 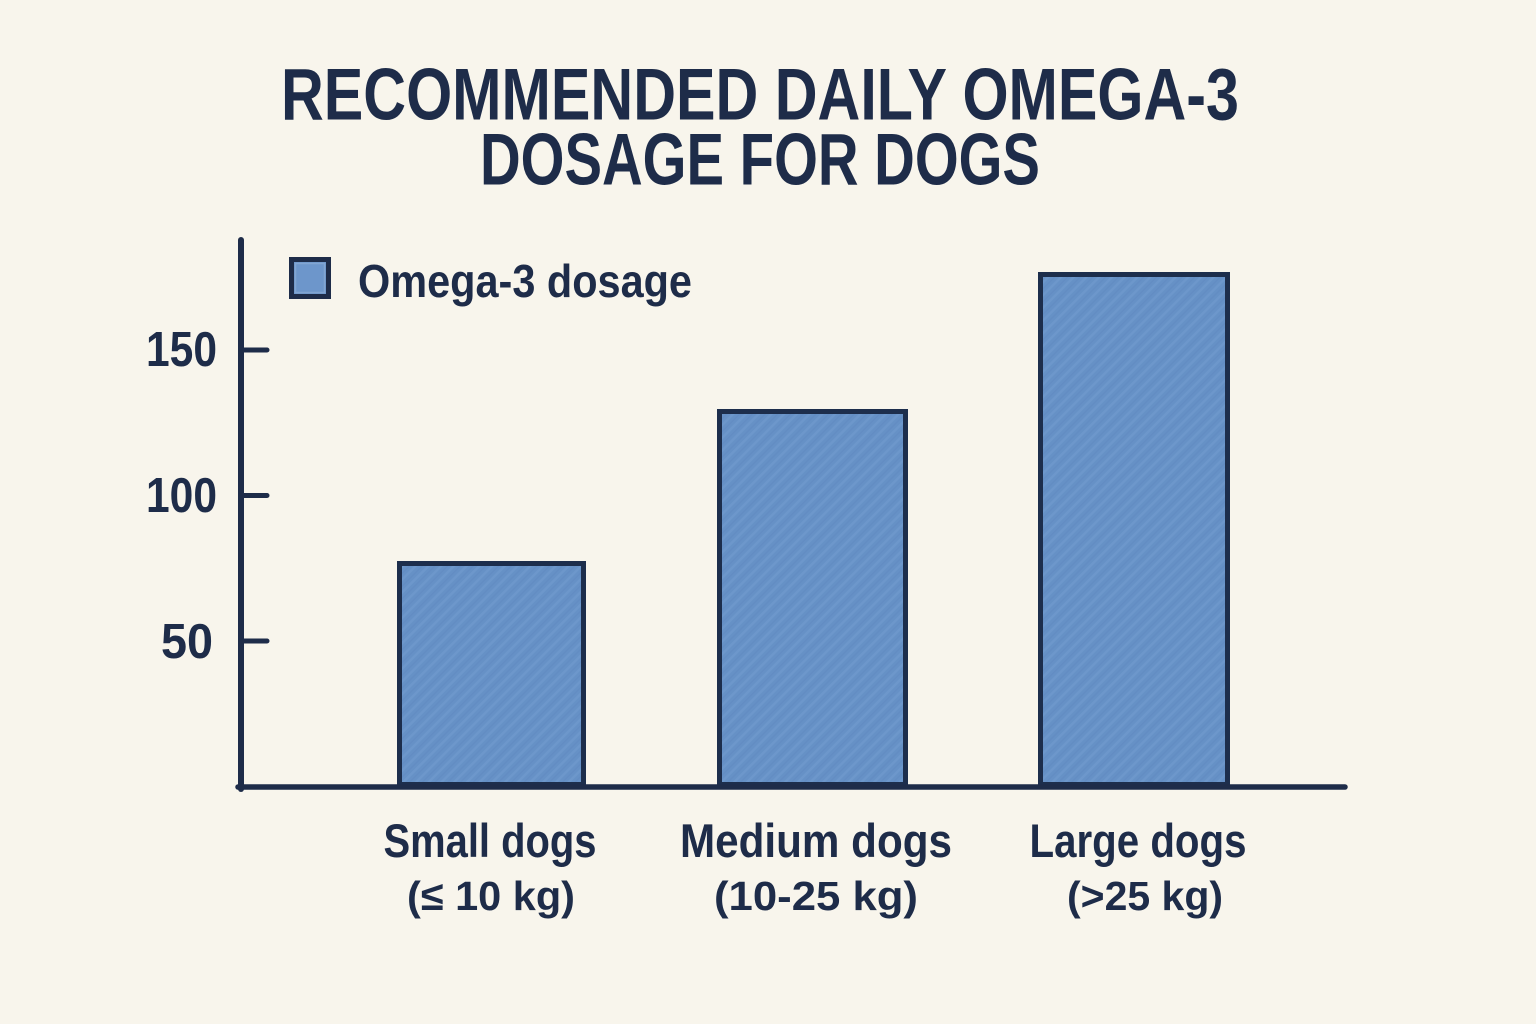 What do you see at coordinates (181, 496) in the screenshot?
I see `svg-text: 100` at bounding box center [181, 496].